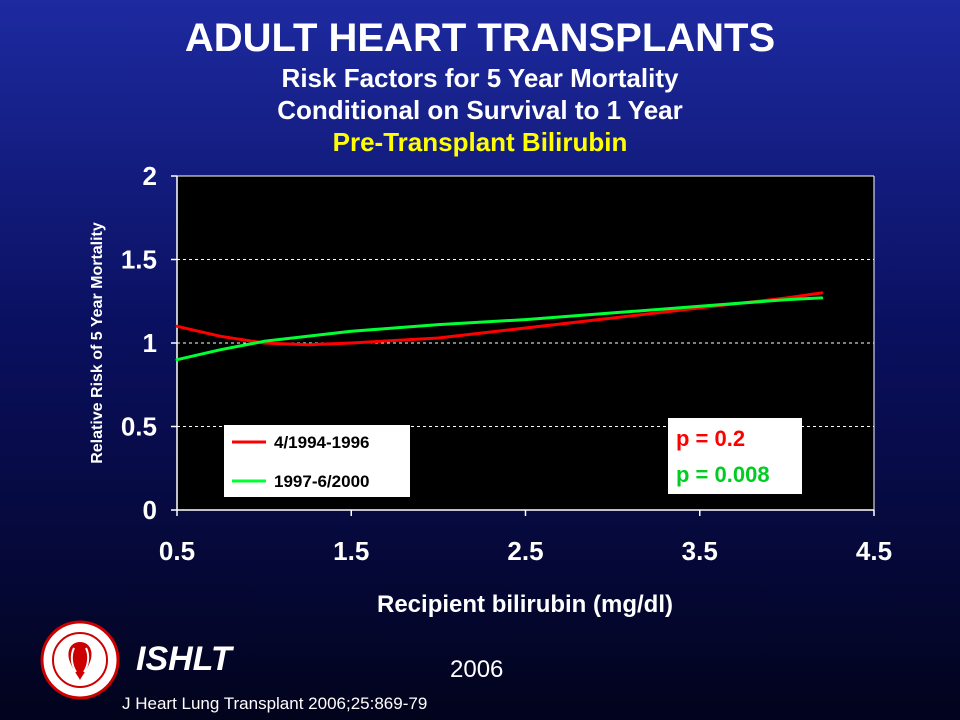 The width and height of the screenshot is (960, 720). I want to click on citation: J Heart Lung Transplant 2006;25:869-79, so click(275, 703).